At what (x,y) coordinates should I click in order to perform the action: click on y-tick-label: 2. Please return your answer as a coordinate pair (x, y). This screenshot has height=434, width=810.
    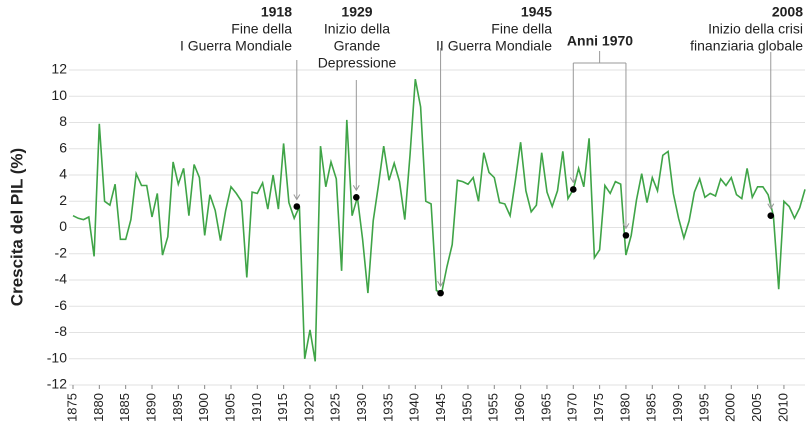
    Looking at the image, I should click on (63, 200).